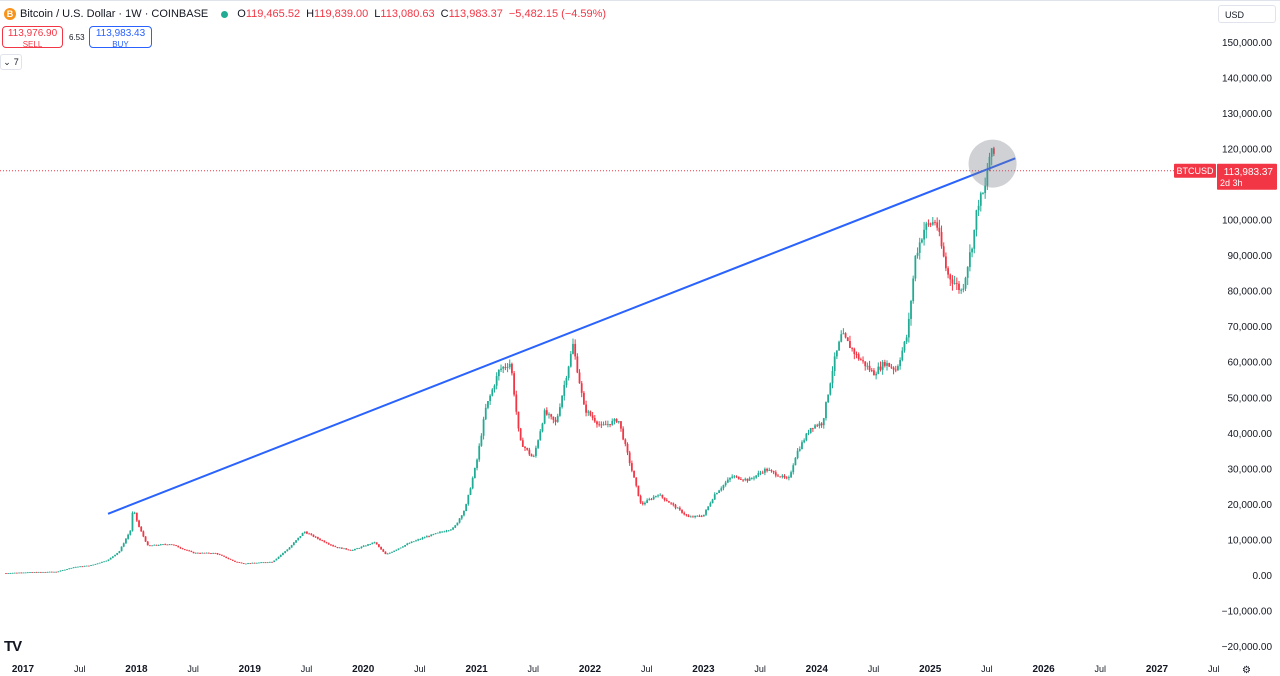 Image resolution: width=1280 pixels, height=676 pixels. What do you see at coordinates (703, 669) in the screenshot?
I see `time-tick-label: 2023` at bounding box center [703, 669].